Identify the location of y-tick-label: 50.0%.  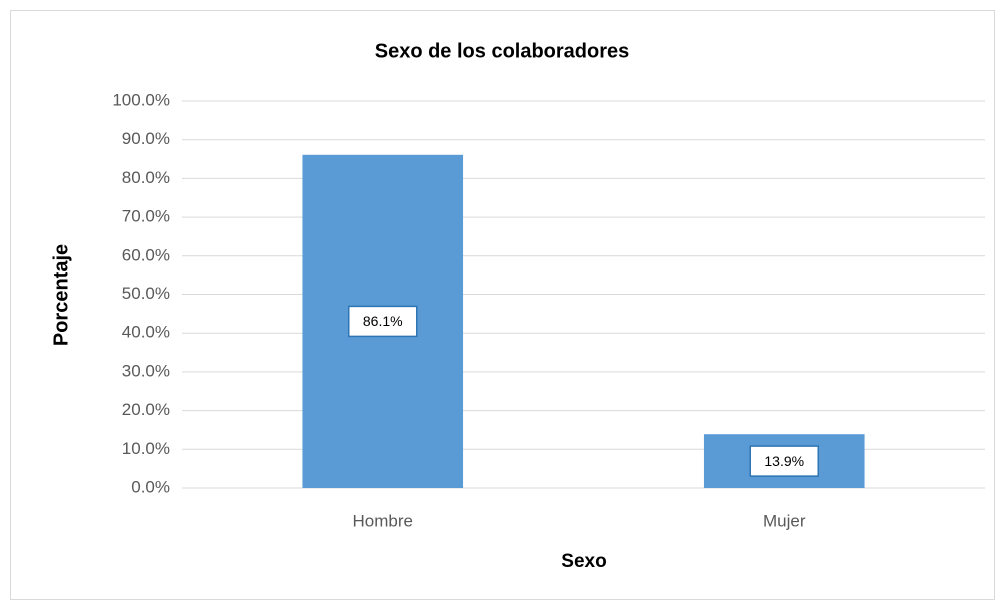
(146, 293).